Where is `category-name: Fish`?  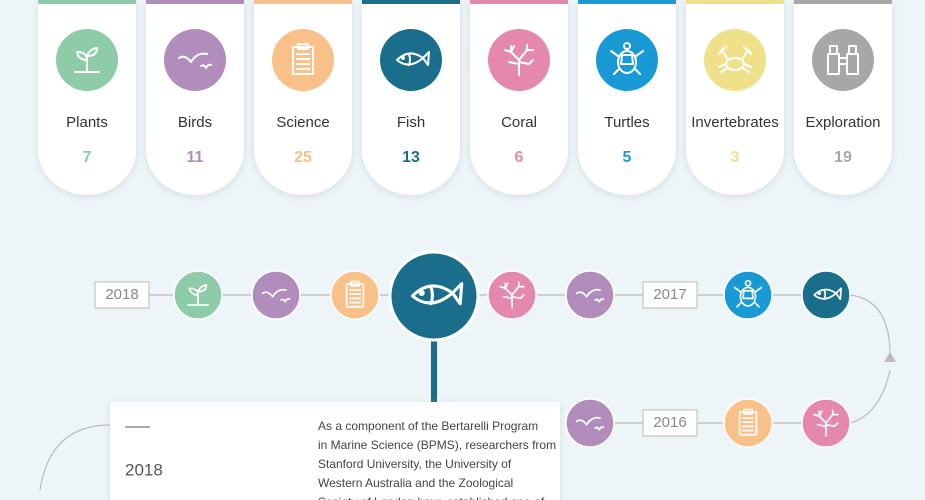 category-name: Fish is located at coordinates (411, 122).